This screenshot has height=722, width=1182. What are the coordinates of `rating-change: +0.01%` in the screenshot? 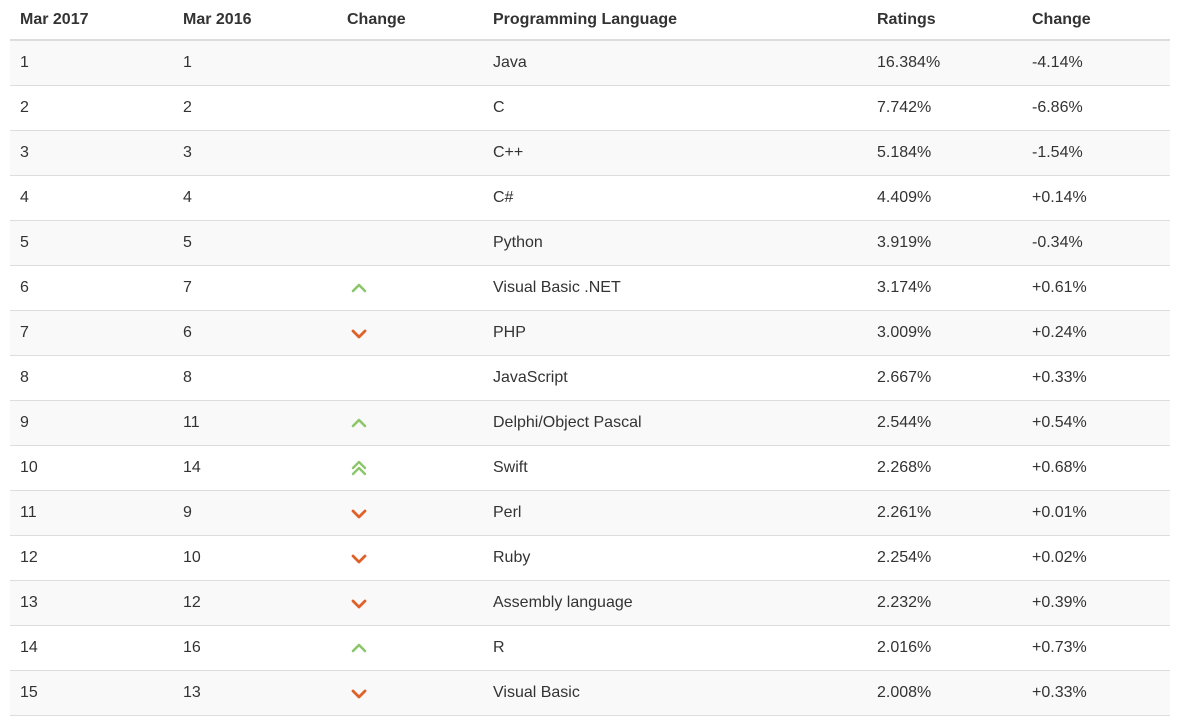 It's located at (1059, 512).